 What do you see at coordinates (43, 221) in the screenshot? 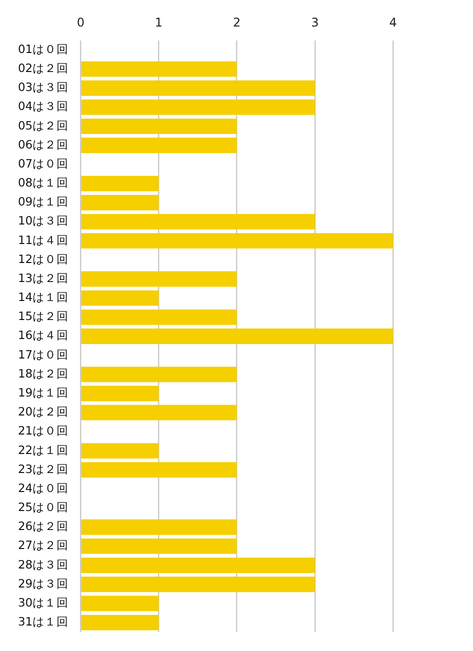
I see `y-tick-label: 10は３回` at bounding box center [43, 221].